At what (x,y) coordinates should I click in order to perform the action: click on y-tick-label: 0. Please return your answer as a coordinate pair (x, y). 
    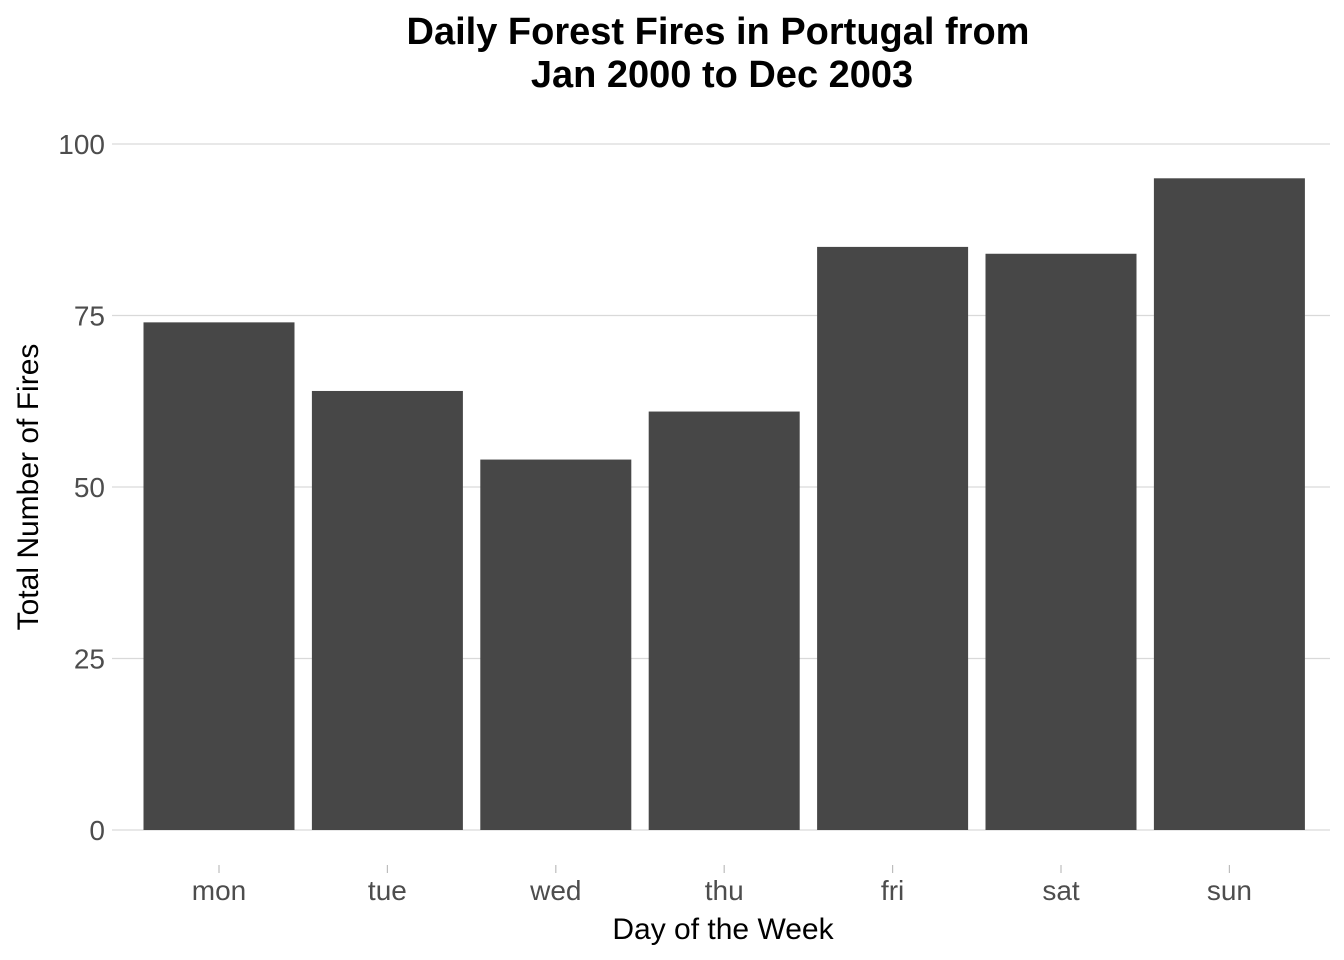
    Looking at the image, I should click on (97, 830).